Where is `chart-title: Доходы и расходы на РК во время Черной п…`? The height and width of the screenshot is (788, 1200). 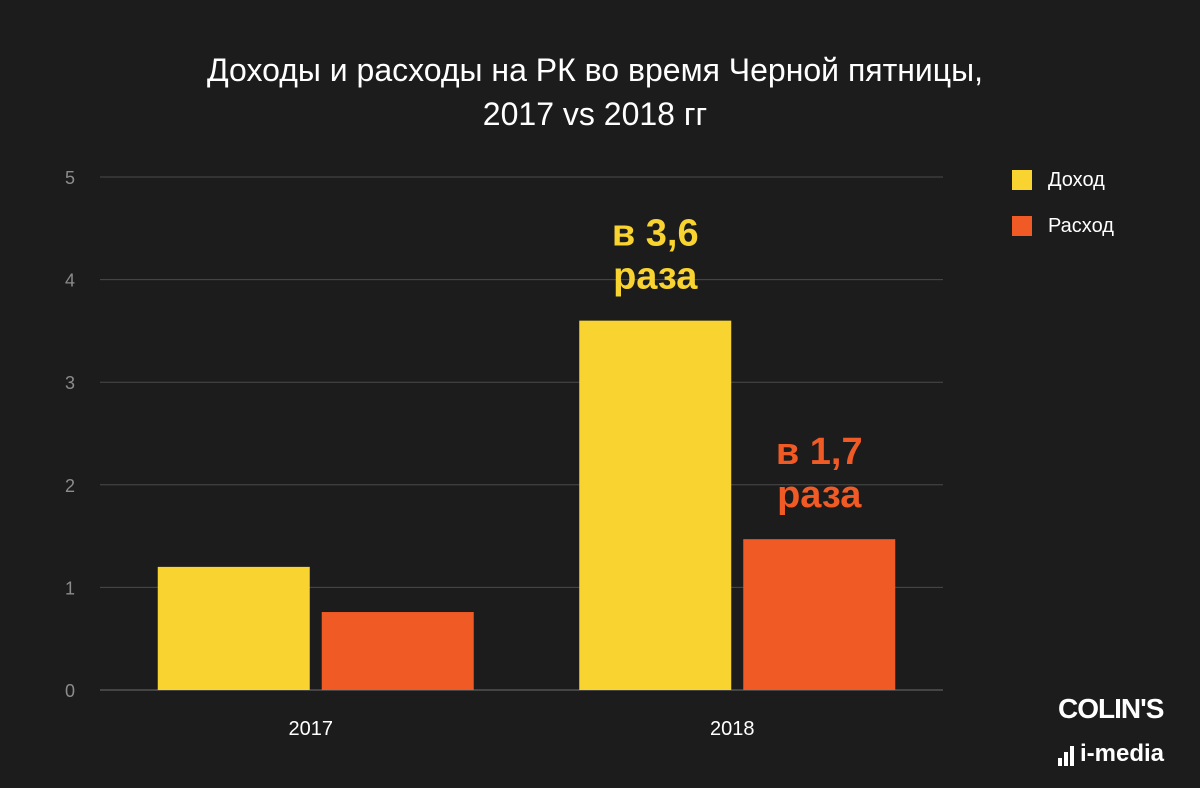 chart-title: Доходы и расходы на РК во время Черной п… is located at coordinates (595, 92).